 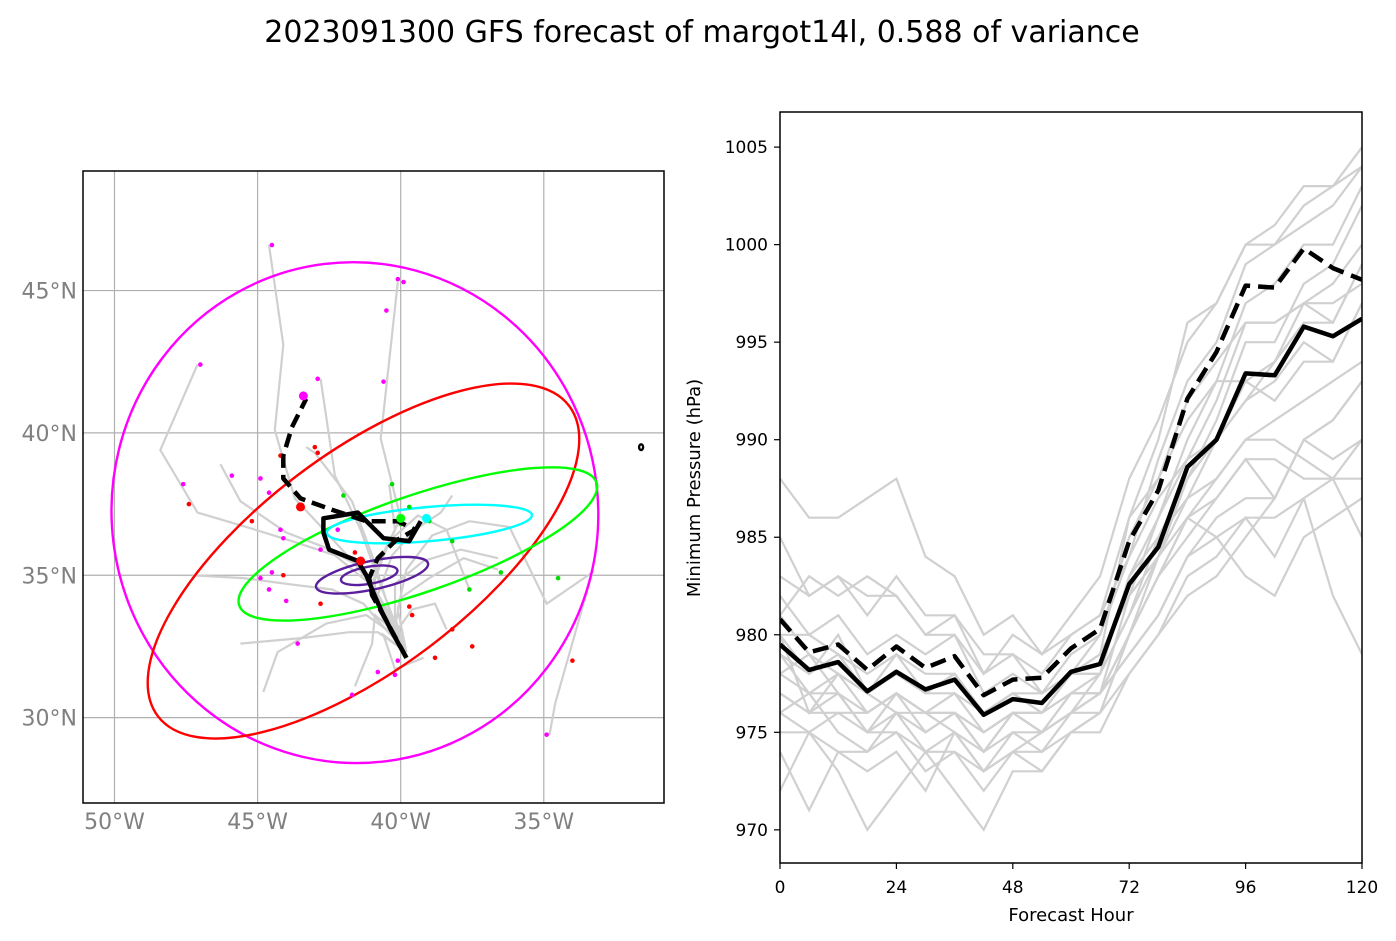 What do you see at coordinates (114, 822) in the screenshot?
I see `map-lon-tick-label: 50°W` at bounding box center [114, 822].